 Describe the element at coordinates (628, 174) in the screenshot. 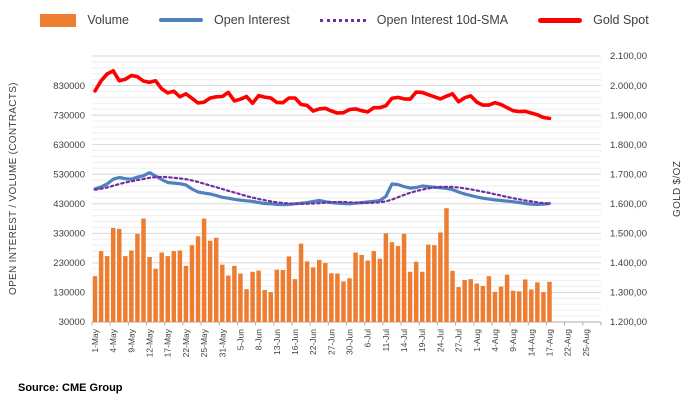

I see `svg-text: 1.700,00` at that location.